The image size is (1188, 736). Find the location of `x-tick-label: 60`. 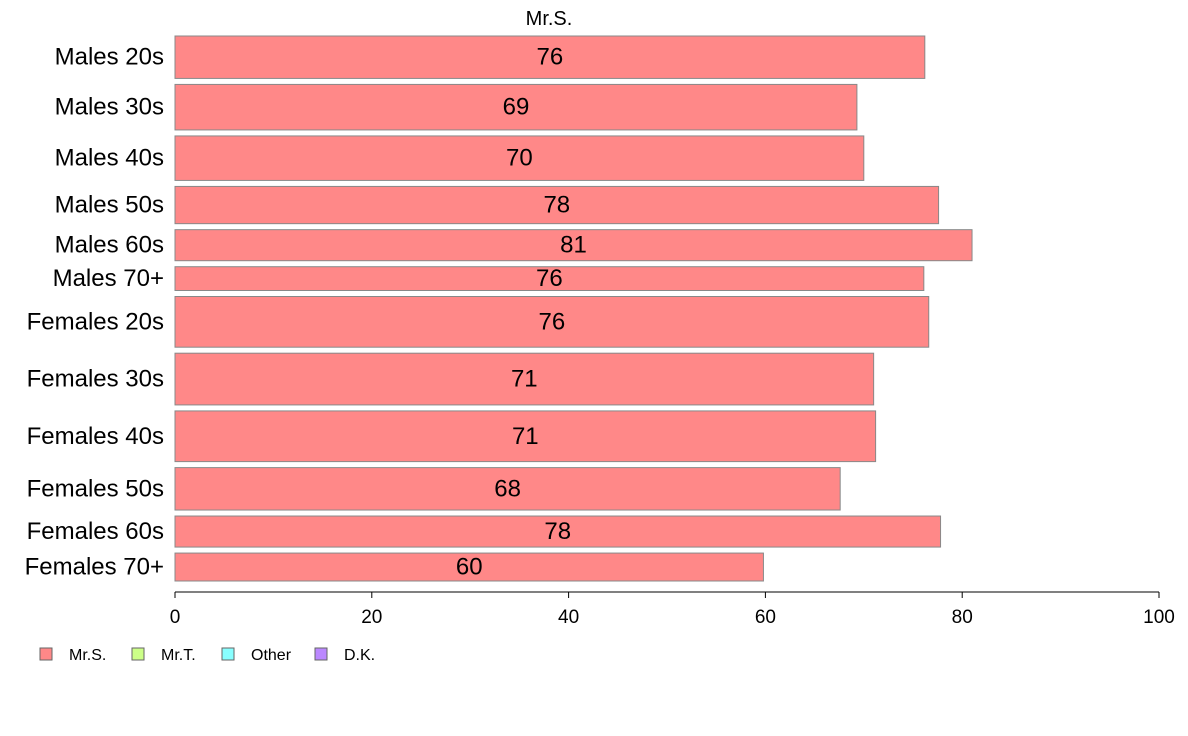

x-tick-label: 60 is located at coordinates (765, 617).